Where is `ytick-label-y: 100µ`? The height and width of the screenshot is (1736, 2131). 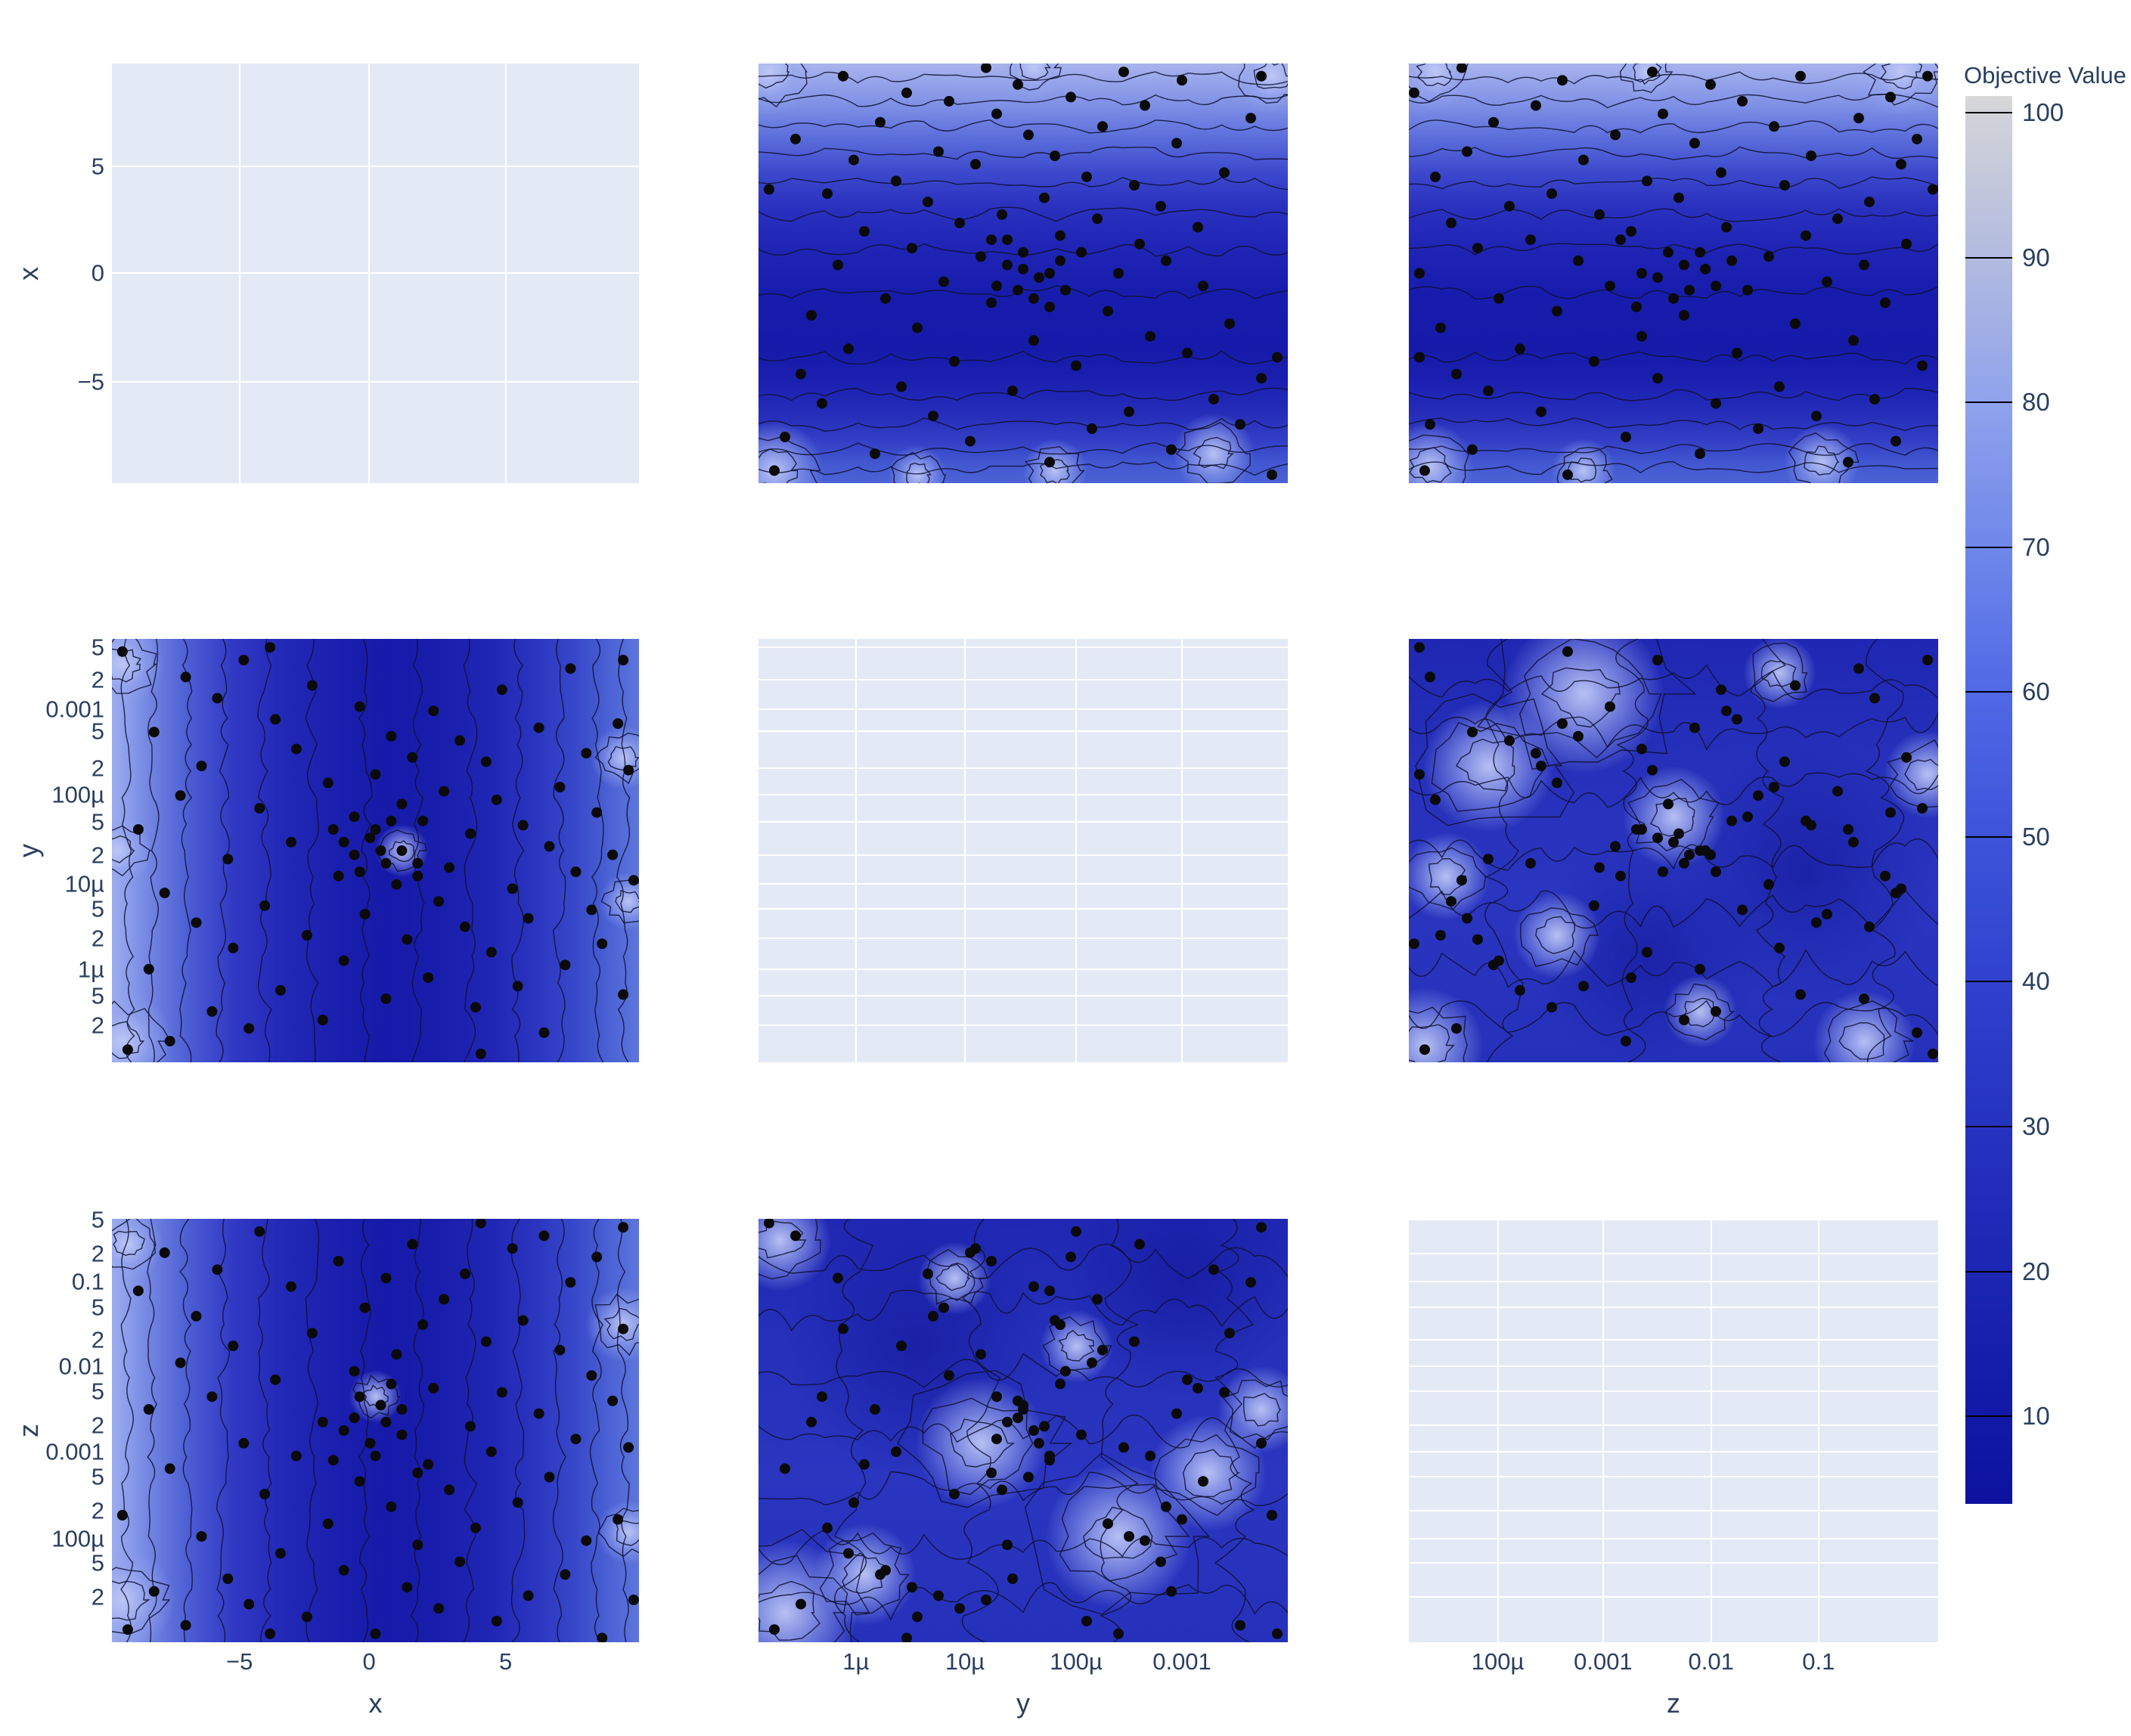 ytick-label-y: 100µ is located at coordinates (77, 794).